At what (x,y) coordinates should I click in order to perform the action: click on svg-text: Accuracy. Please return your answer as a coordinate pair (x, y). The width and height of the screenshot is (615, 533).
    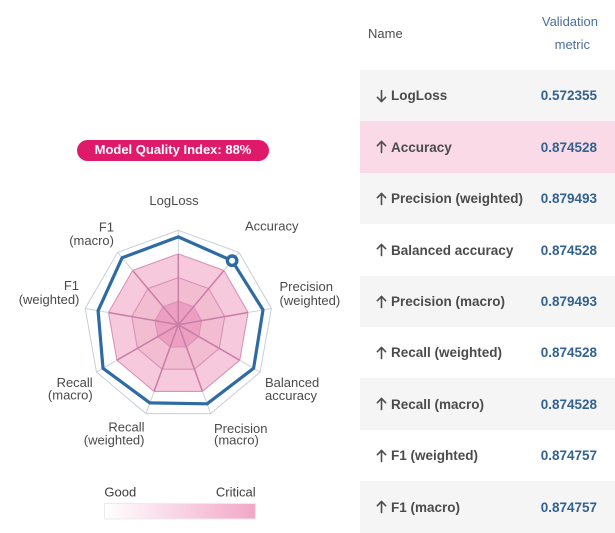
    Looking at the image, I should click on (272, 225).